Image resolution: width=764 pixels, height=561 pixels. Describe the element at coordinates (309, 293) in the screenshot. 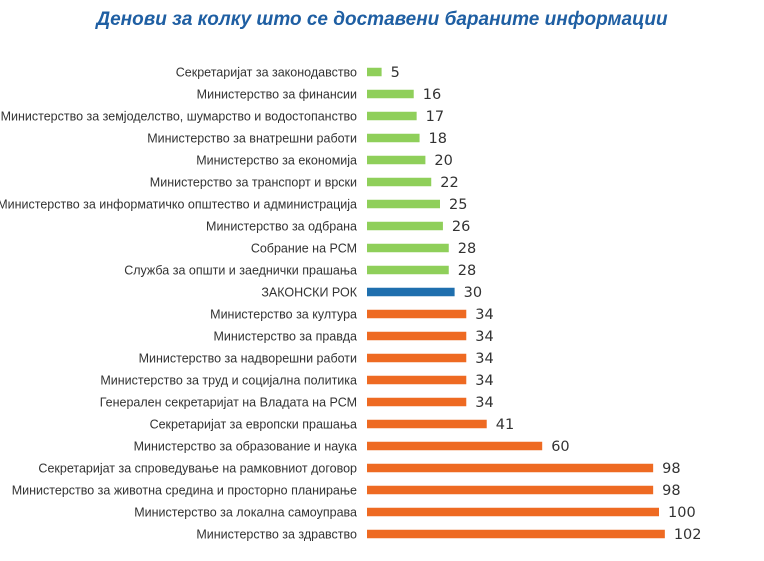

I see `category-label: ЗАКОНСКИ РОК` at that location.